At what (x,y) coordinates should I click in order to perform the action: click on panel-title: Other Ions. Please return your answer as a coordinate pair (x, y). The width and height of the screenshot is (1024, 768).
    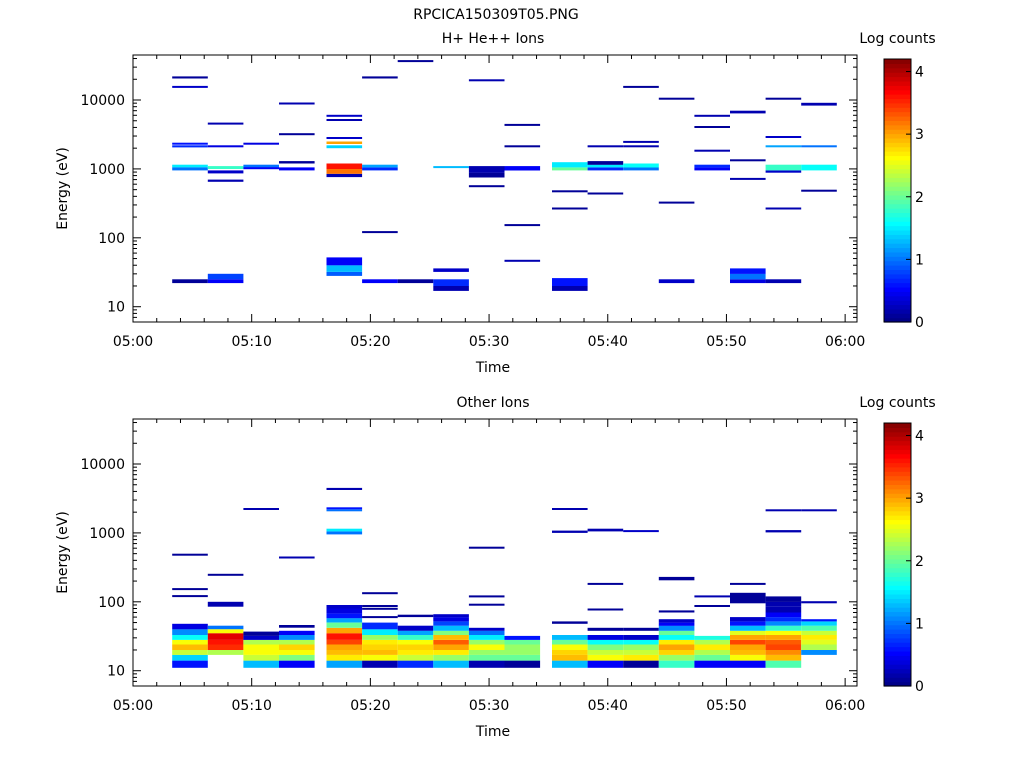
    Looking at the image, I should click on (492, 403).